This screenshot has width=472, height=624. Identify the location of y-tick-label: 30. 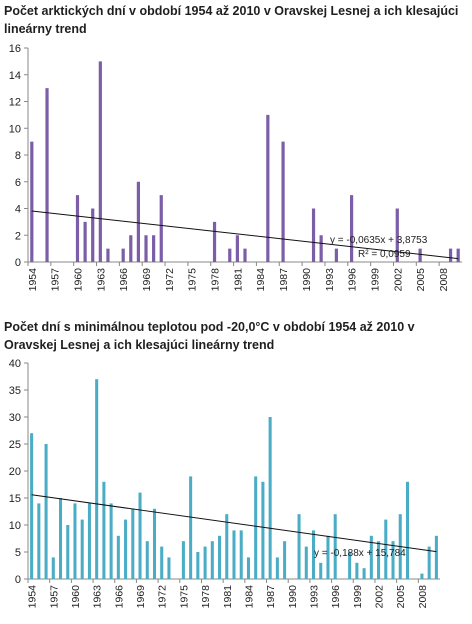
(15, 418).